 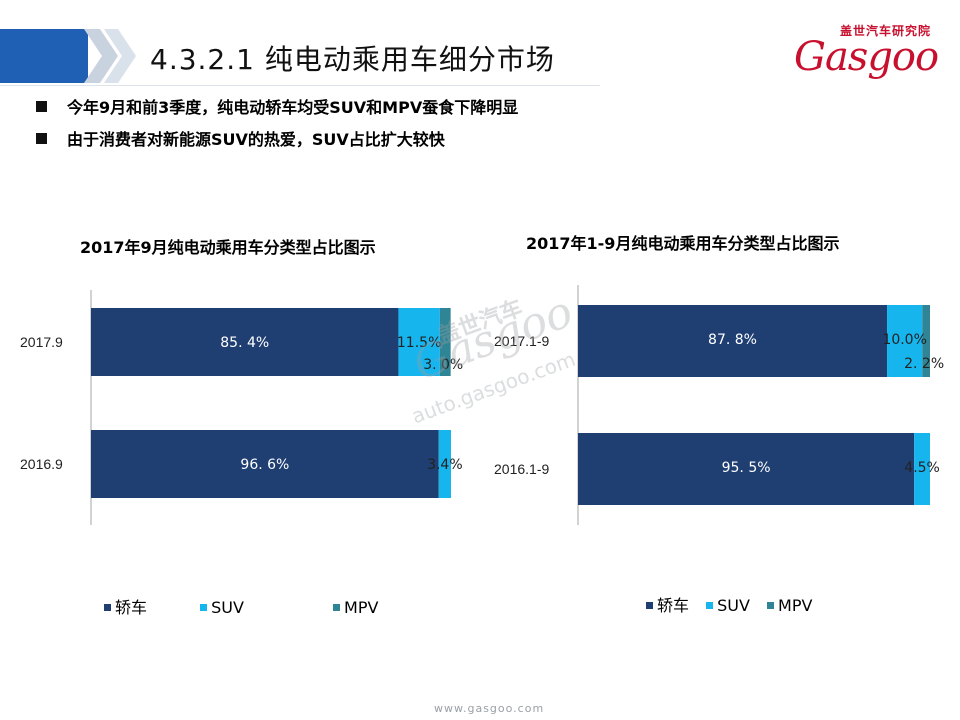 I want to click on data-label: 10.0%, so click(x=904, y=340).